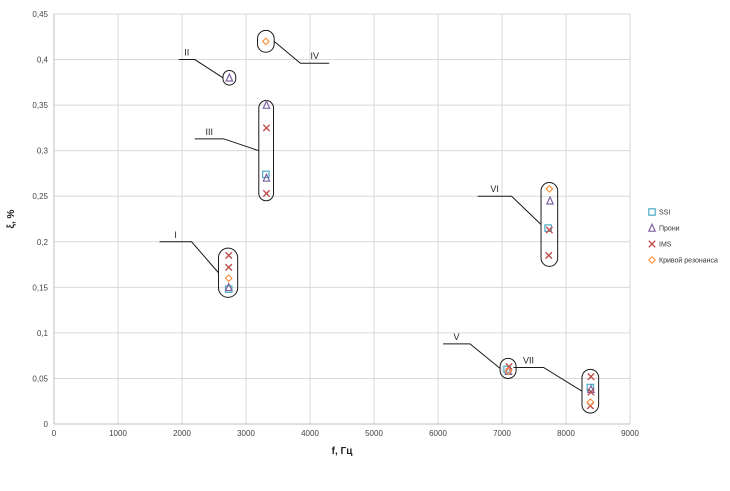  I want to click on y-tick-label: 0,15, so click(40, 287).